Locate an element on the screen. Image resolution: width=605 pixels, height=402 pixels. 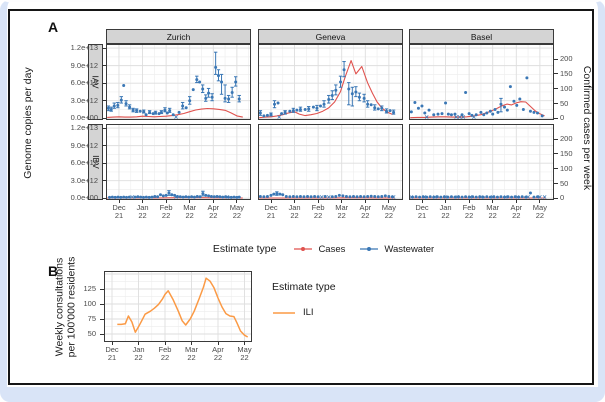
panel-b-x-tick-label: Apr 22 is located at coordinates (218, 353).